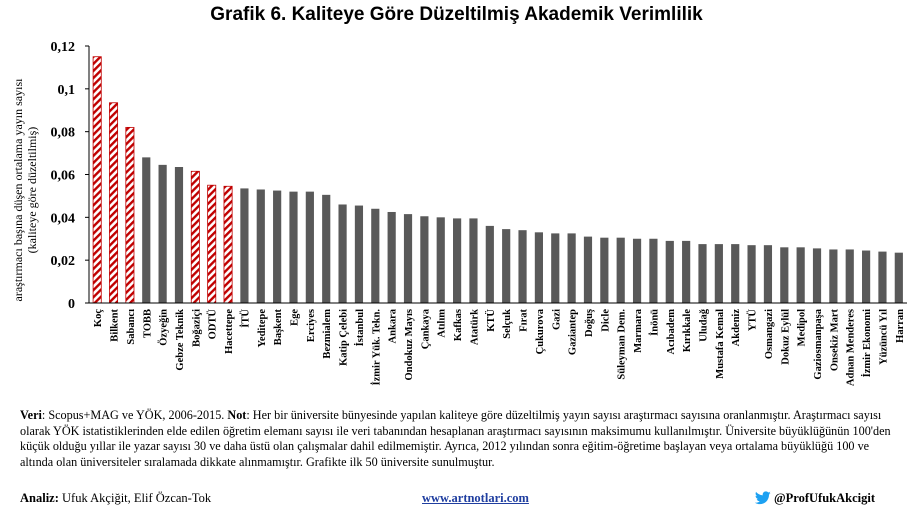 This screenshot has width=913, height=511. What do you see at coordinates (376, 347) in the screenshot?
I see `x-tick-label: İzmir Yük. Tekn.` at bounding box center [376, 347].